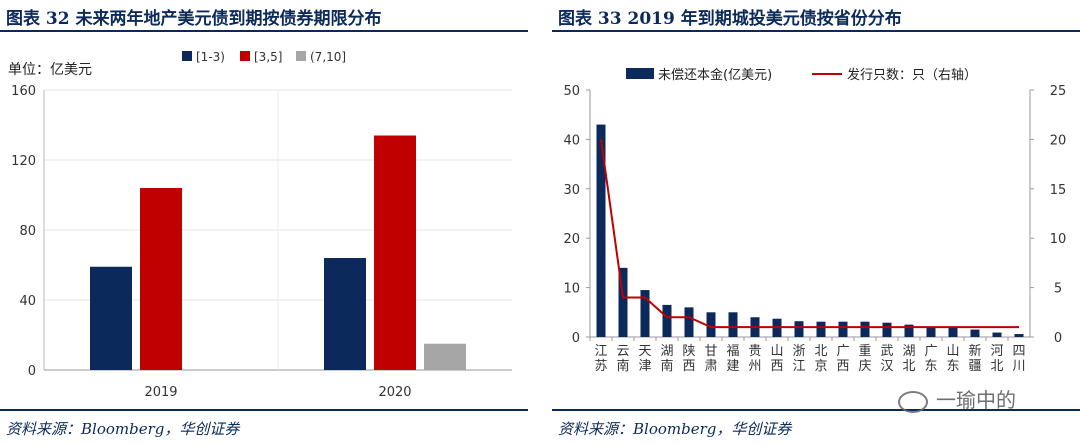 This screenshot has height=445, width=1080. I want to click on bar-[1-3)-2020, so click(345, 314).